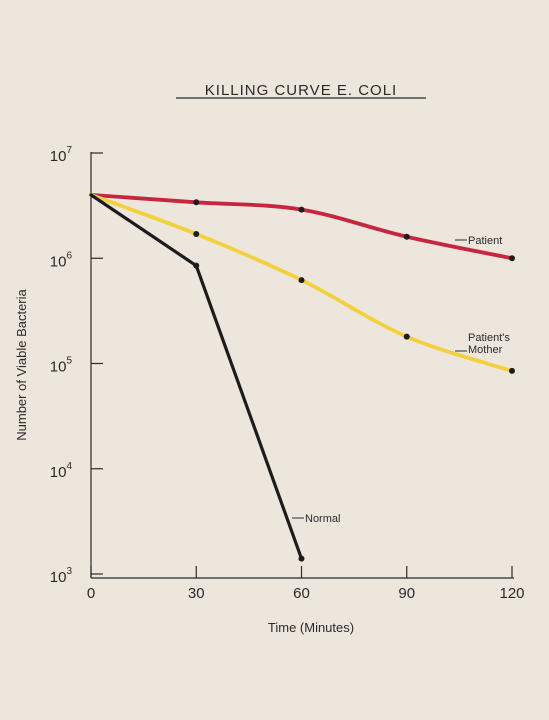 This screenshot has width=549, height=720. Describe the element at coordinates (301, 226) in the screenshot. I see `series-line` at that location.